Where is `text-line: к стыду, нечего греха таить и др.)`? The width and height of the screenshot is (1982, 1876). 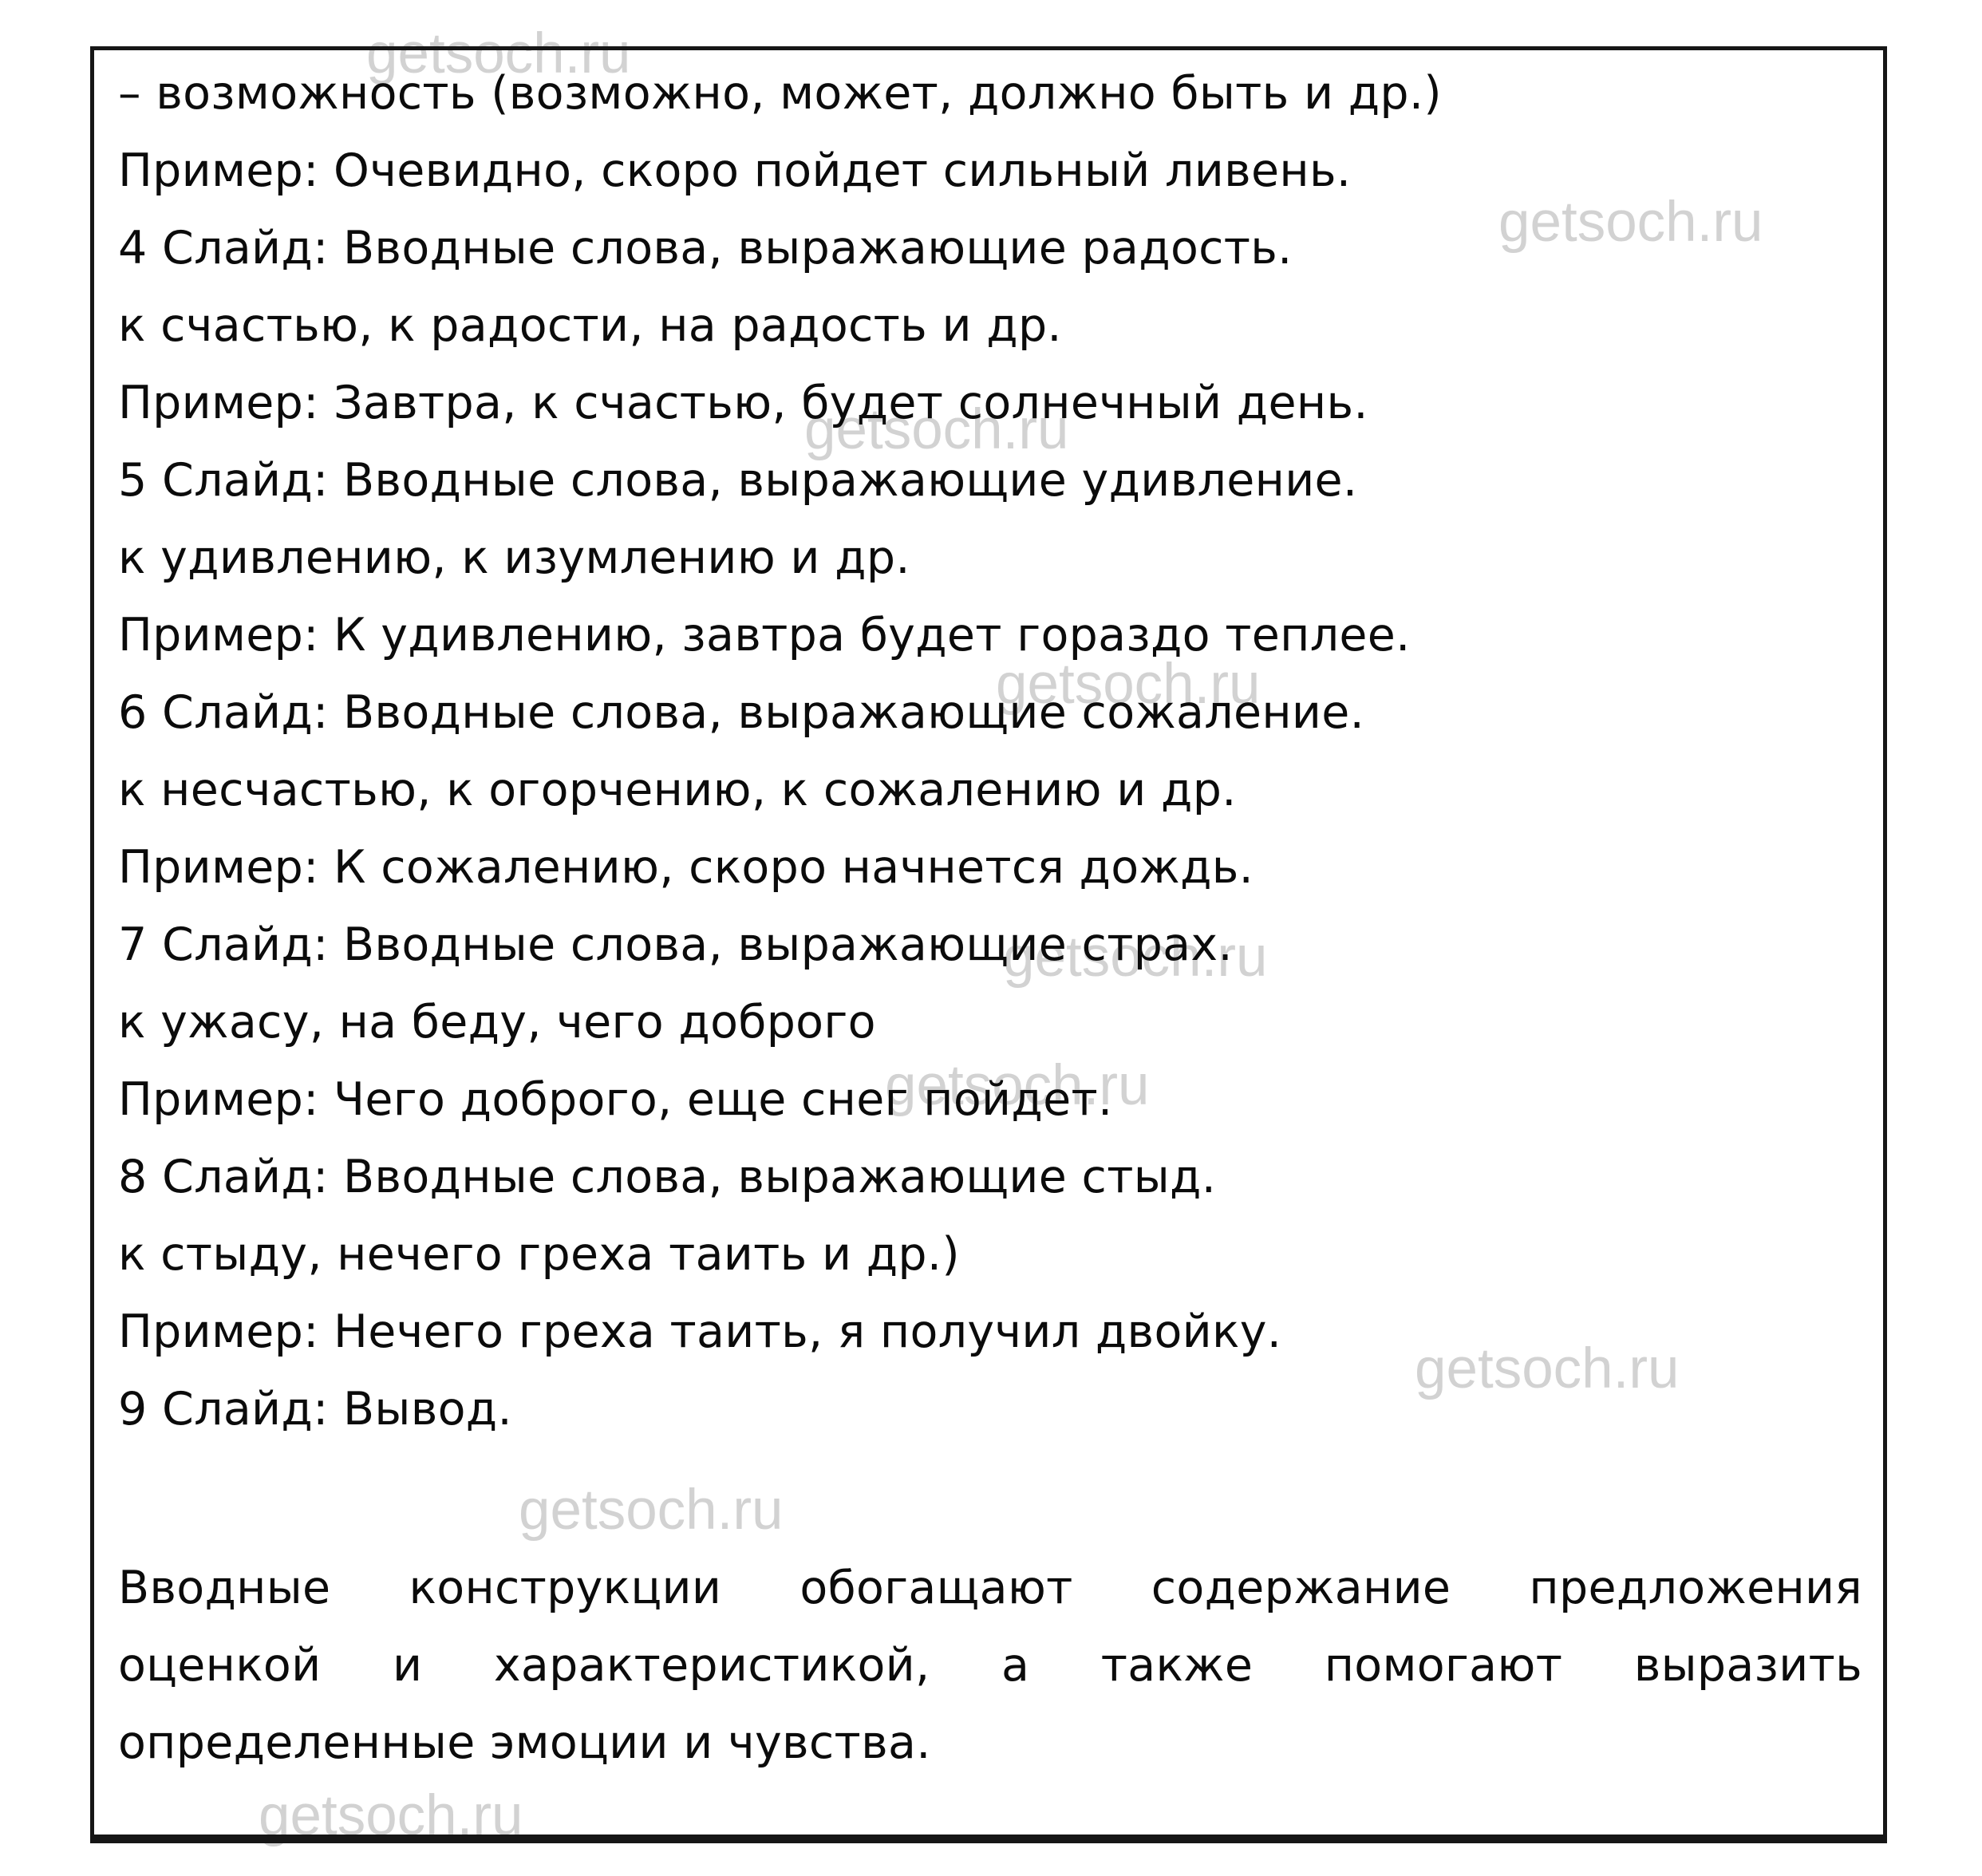 text-line: к стыду, нечего греха таить и др.) is located at coordinates (539, 1254).